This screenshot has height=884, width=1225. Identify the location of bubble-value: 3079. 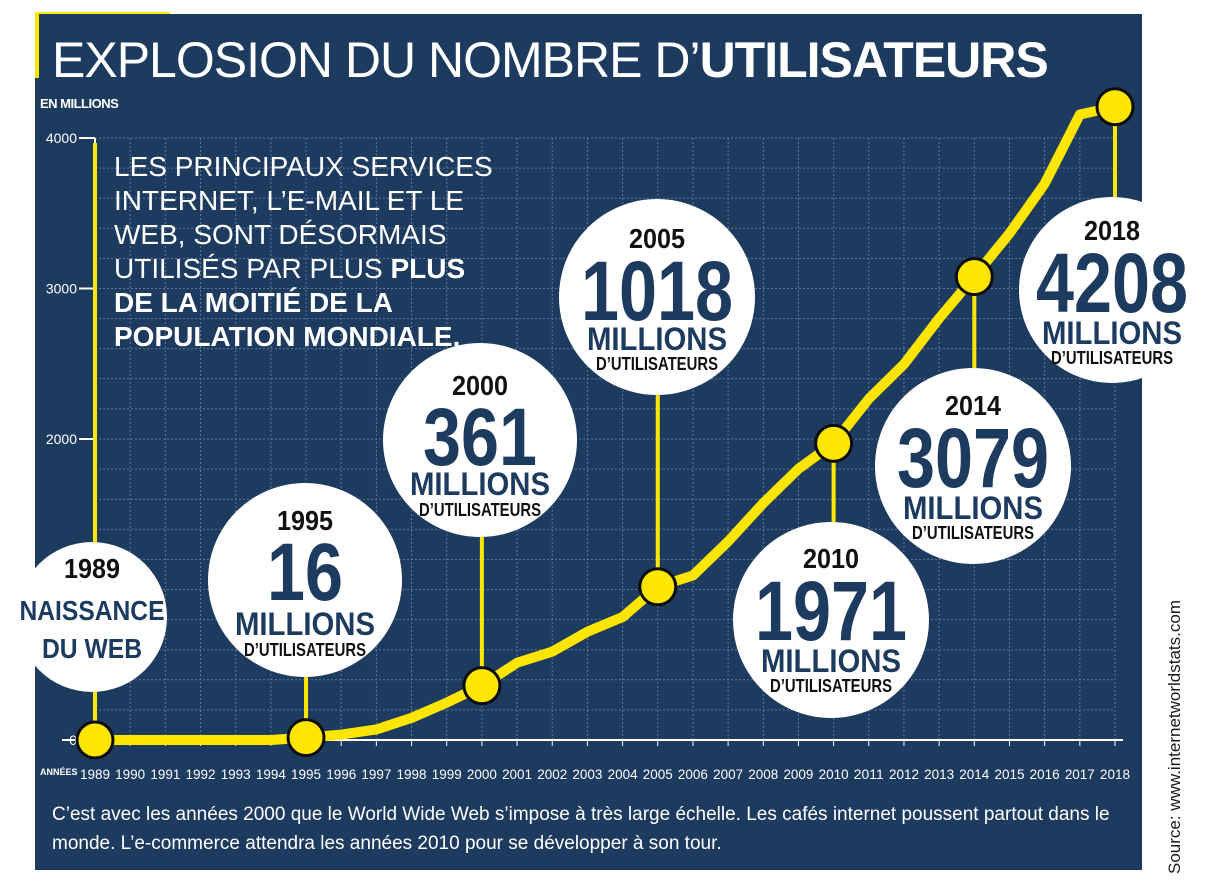
(973, 458).